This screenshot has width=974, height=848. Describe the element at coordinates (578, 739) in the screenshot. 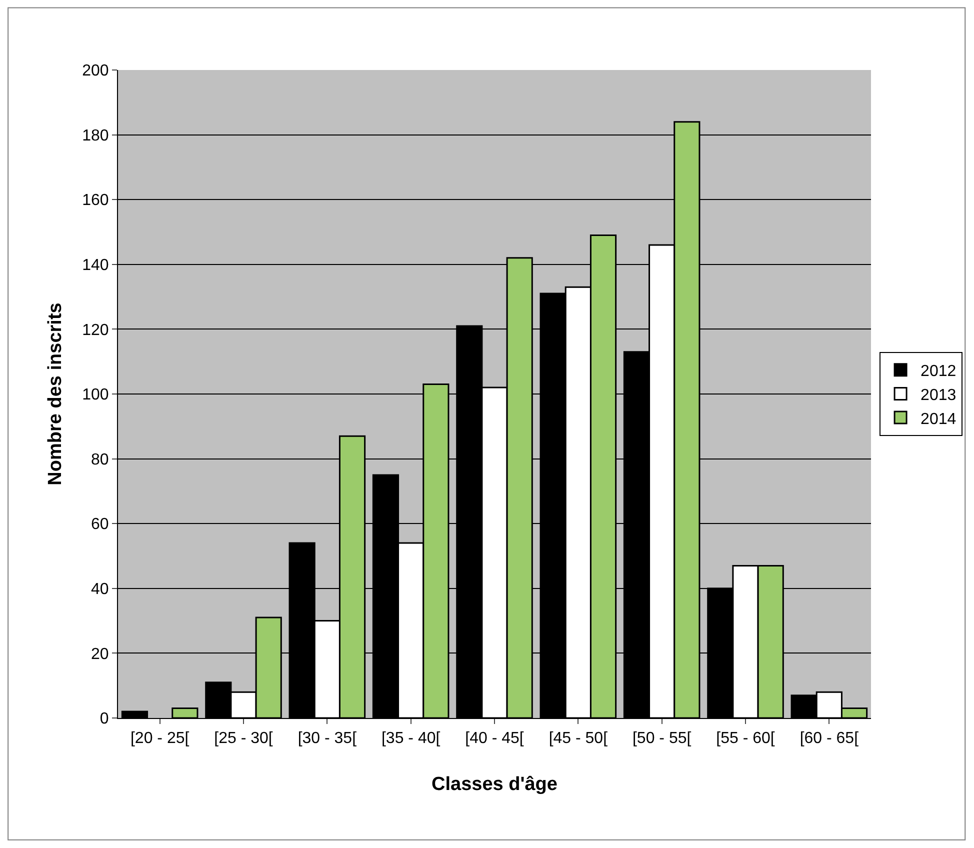

I see `x-tick-label: [45 - 50[` at that location.